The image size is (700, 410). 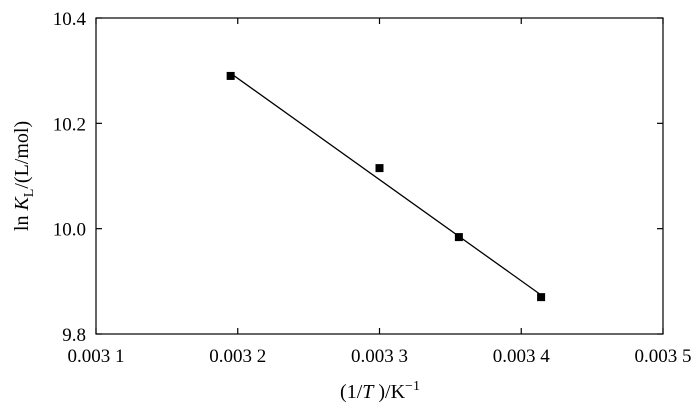 What do you see at coordinates (522, 356) in the screenshot?
I see `x-tick-label: 0.003 4` at bounding box center [522, 356].